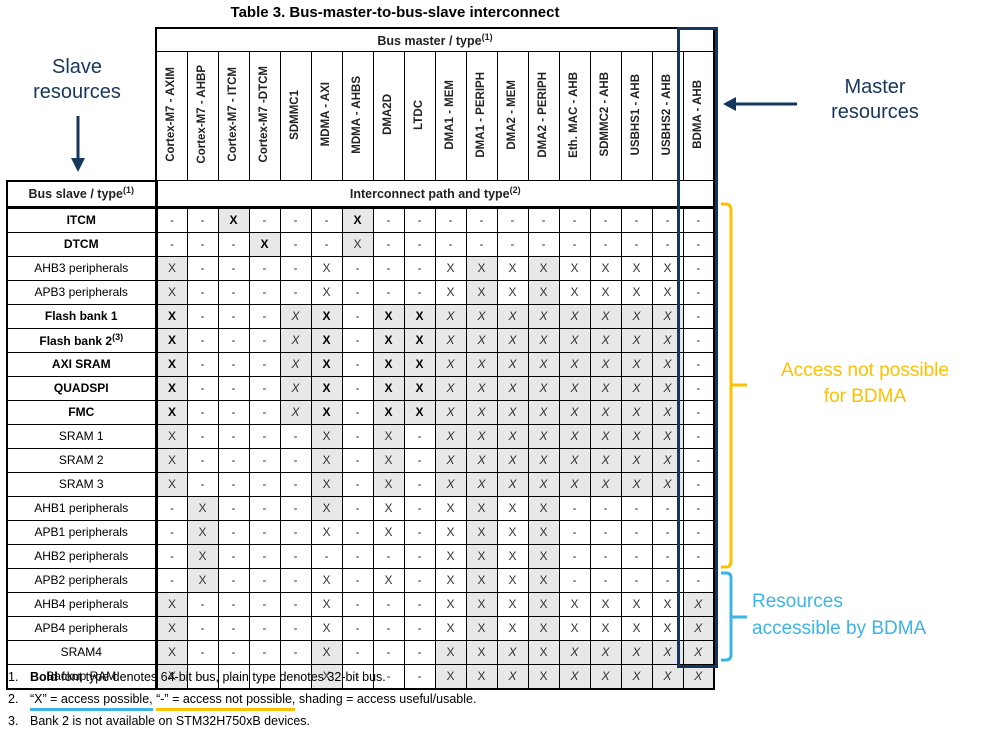 The width and height of the screenshot is (989, 733). I want to click on footnote-part: “X” = access possible,, so click(91, 701).